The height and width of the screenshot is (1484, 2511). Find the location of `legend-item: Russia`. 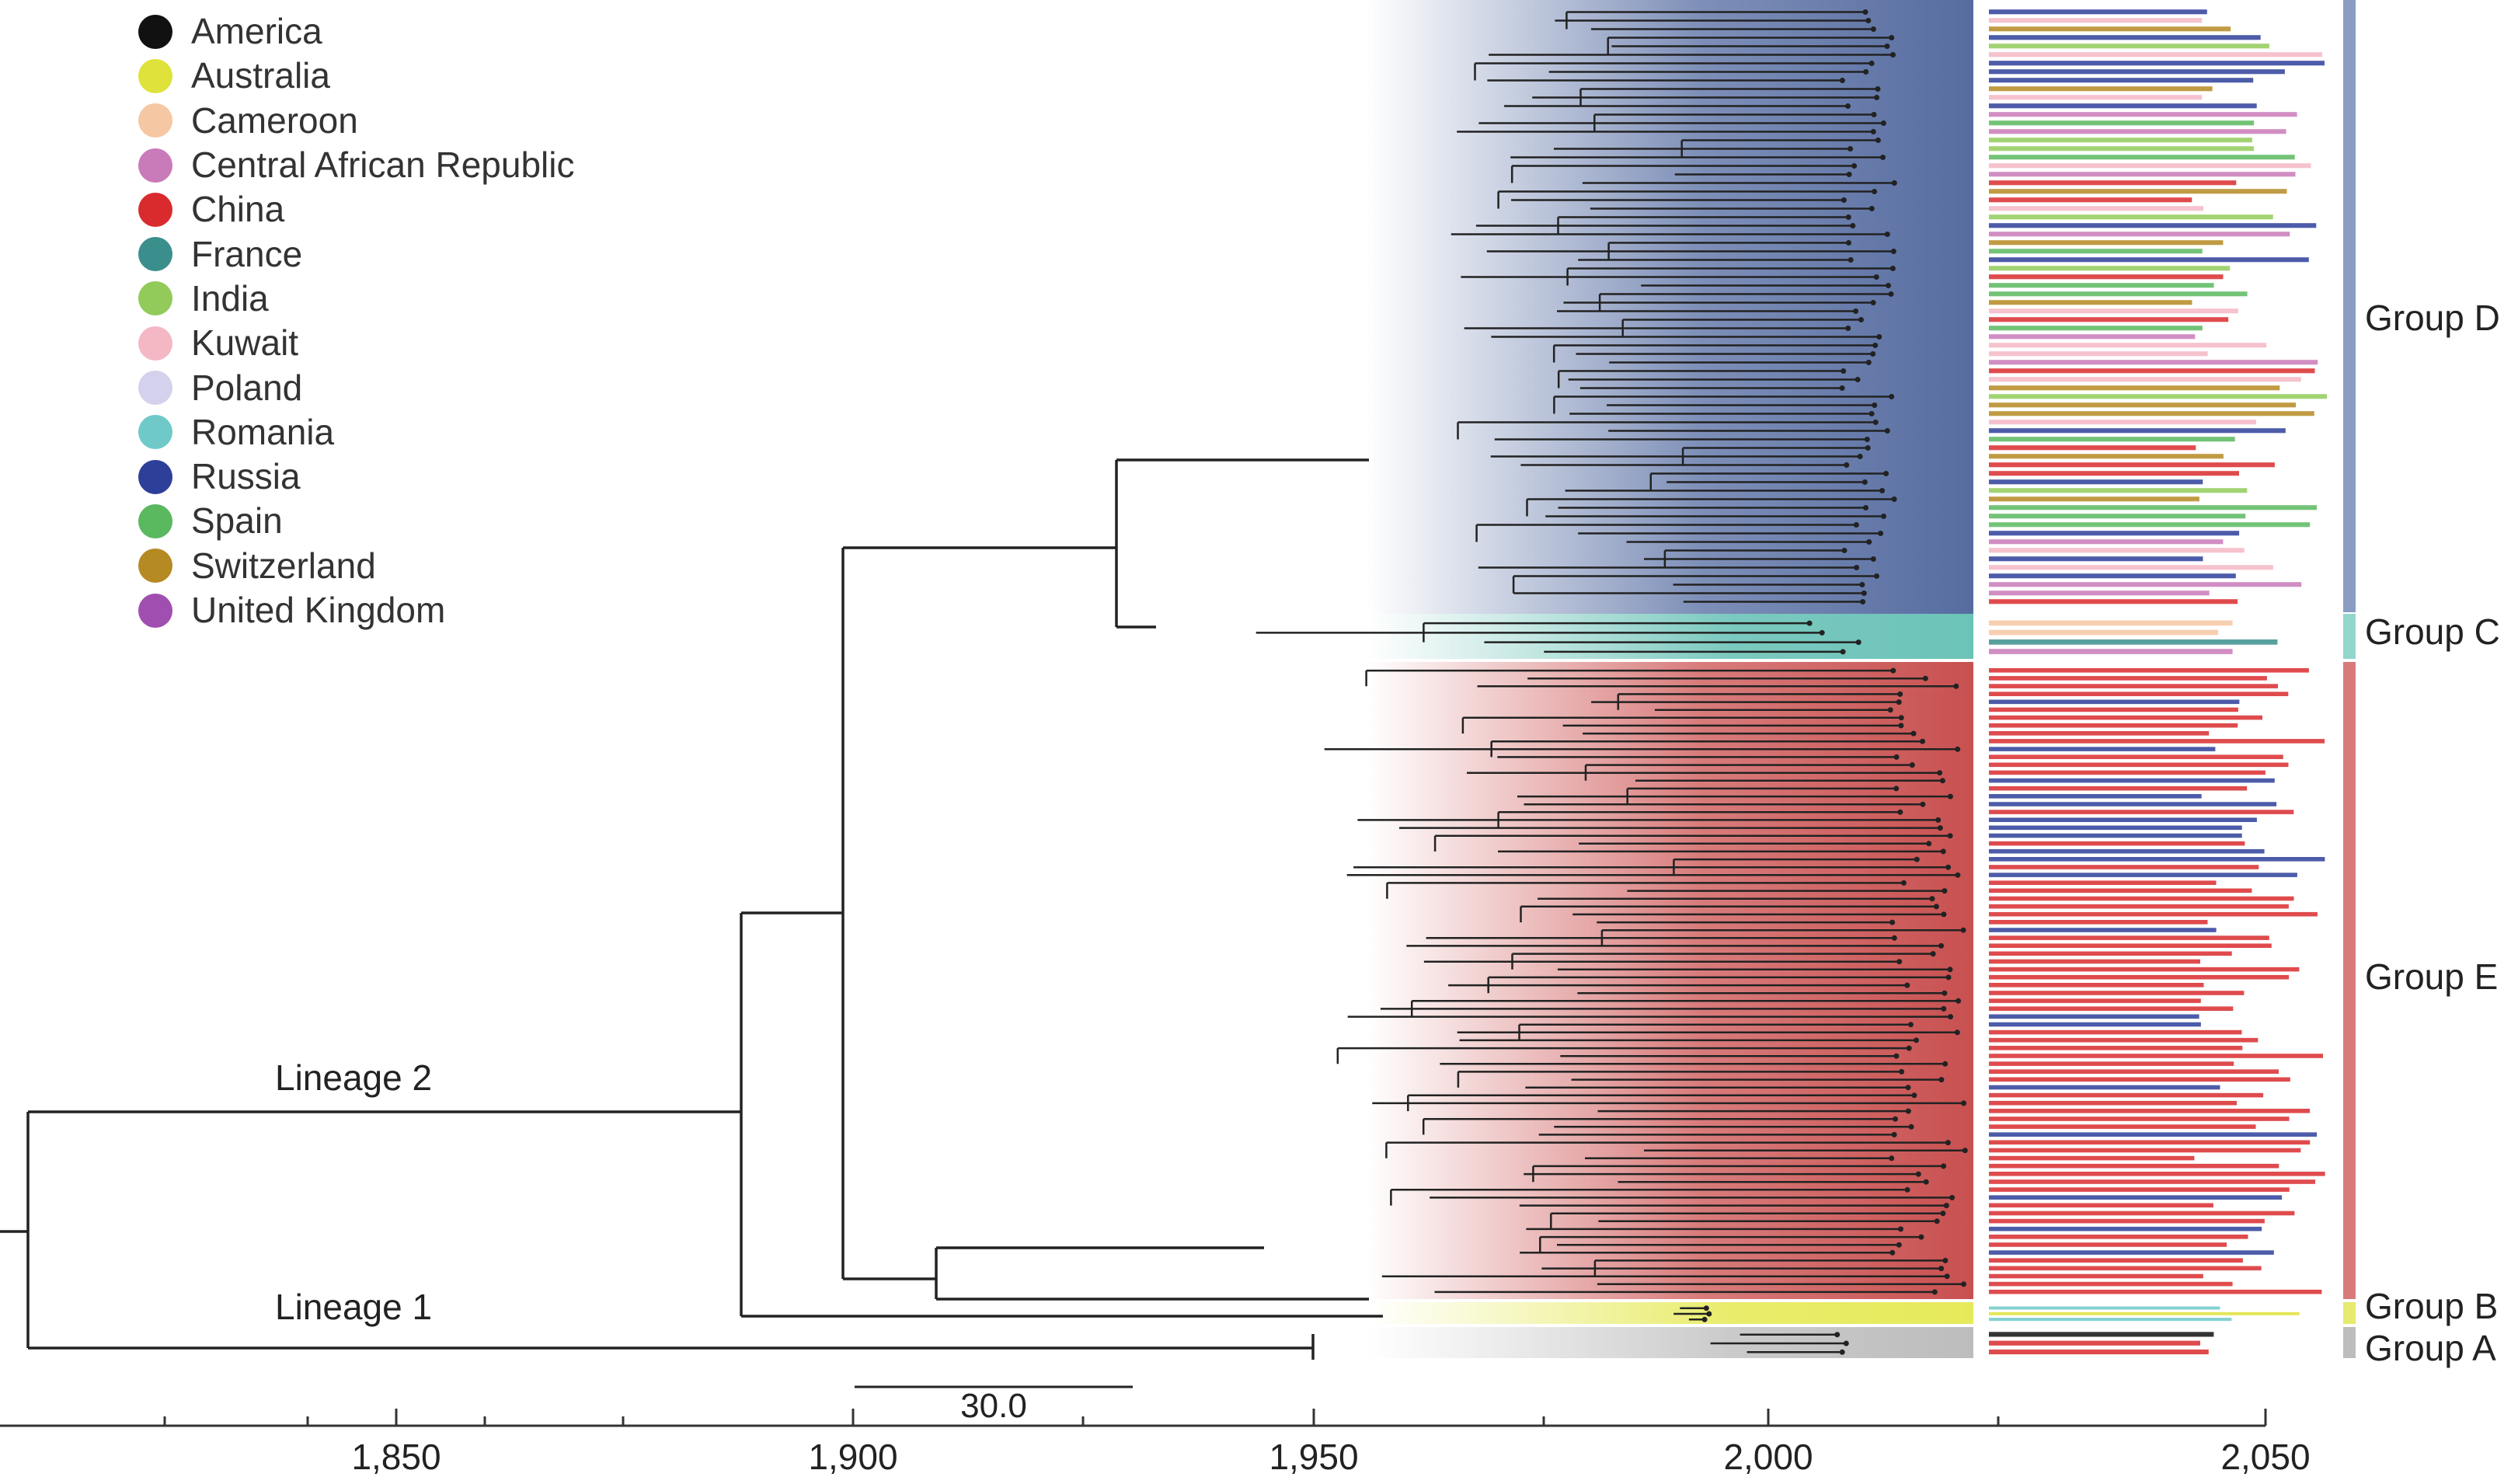

legend-item: Russia is located at coordinates (356, 477).